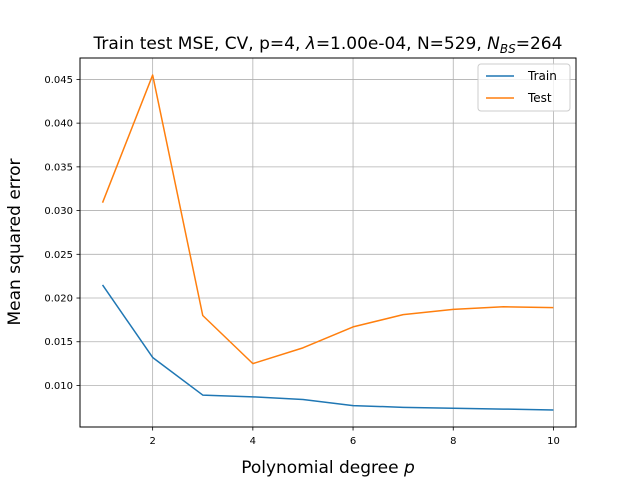  Describe the element at coordinates (539, 98) in the screenshot. I see `legend-label-test: Test` at that location.